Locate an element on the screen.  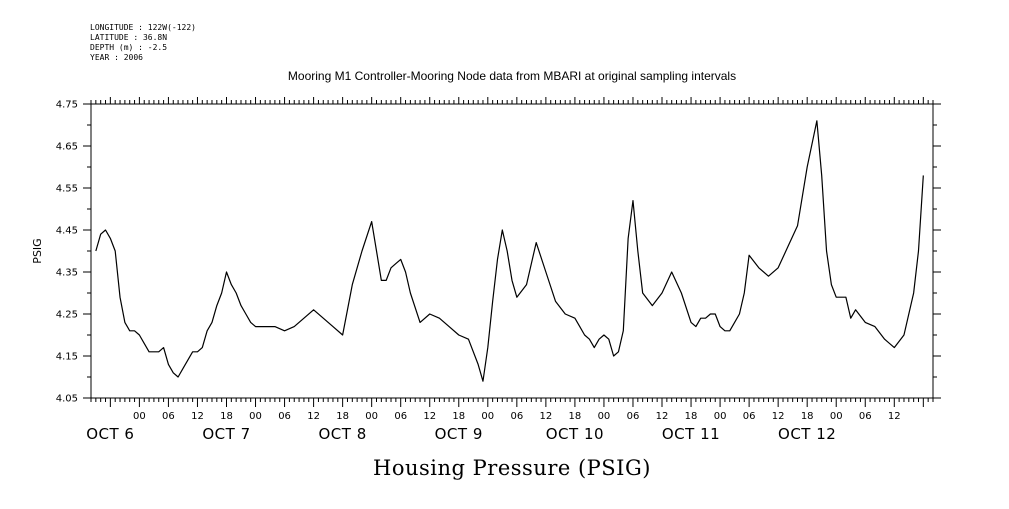
y-tick-label: 4.45 is located at coordinates (67, 231).